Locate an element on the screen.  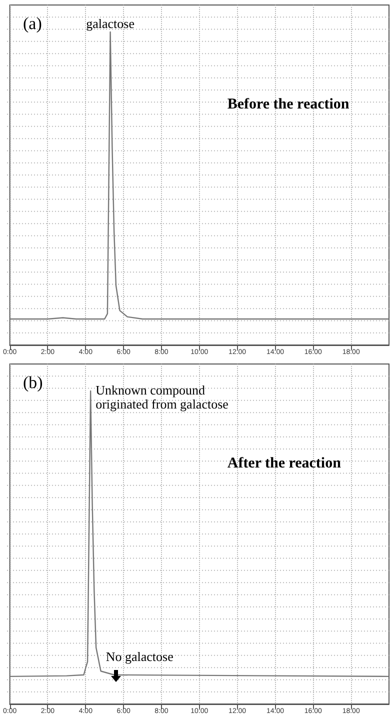
annotation: Before the reaction is located at coordinates (288, 104).